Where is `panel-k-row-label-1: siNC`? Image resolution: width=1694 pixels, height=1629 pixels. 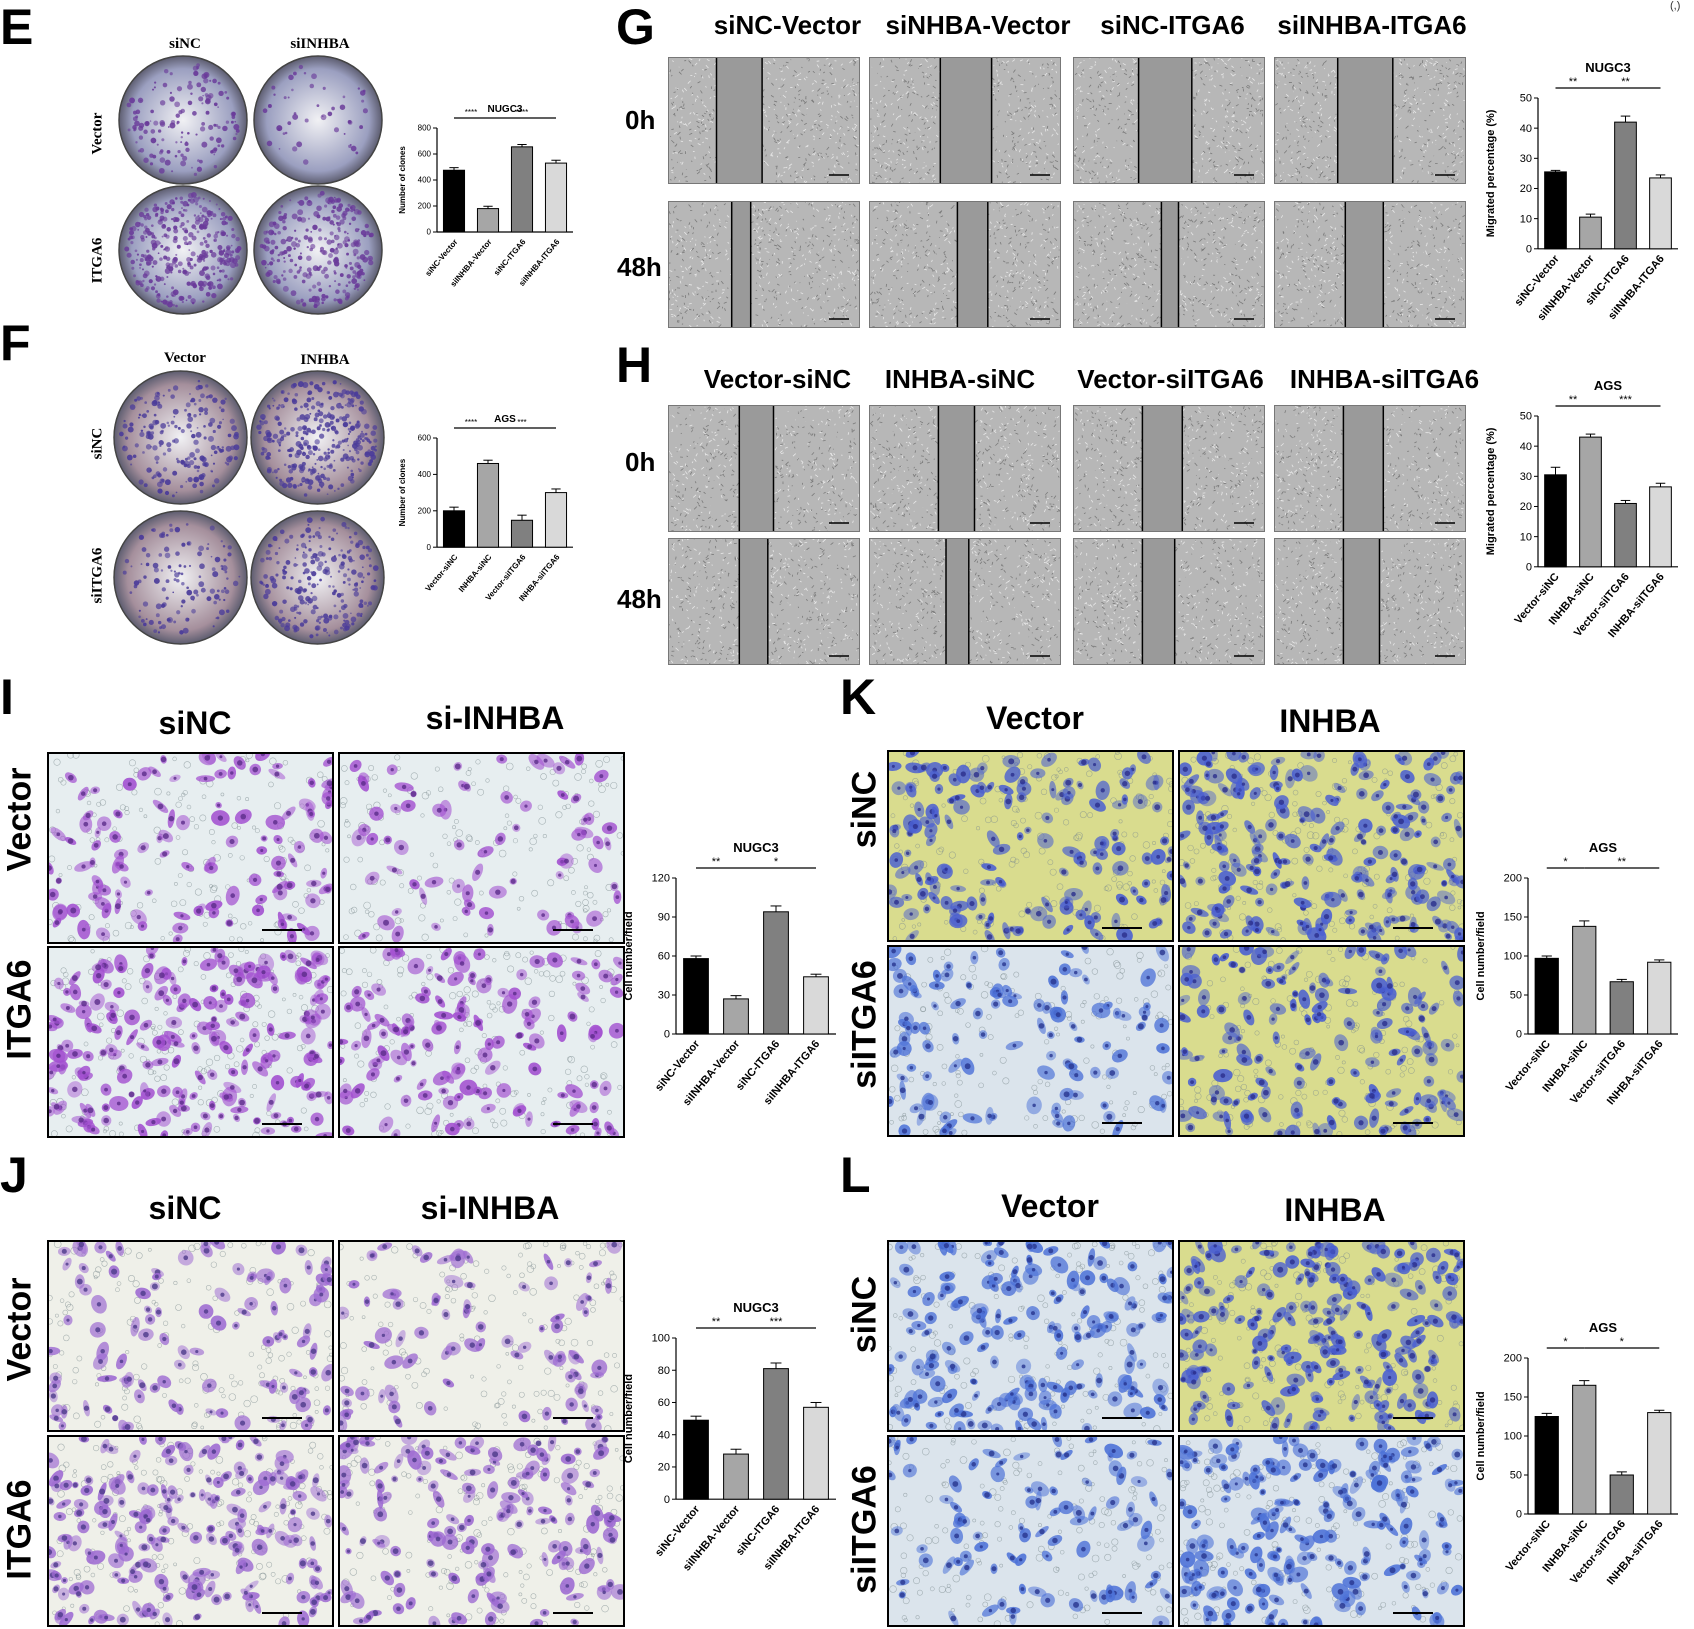
panel-k-row-label-1: siNC is located at coordinates (864, 809).